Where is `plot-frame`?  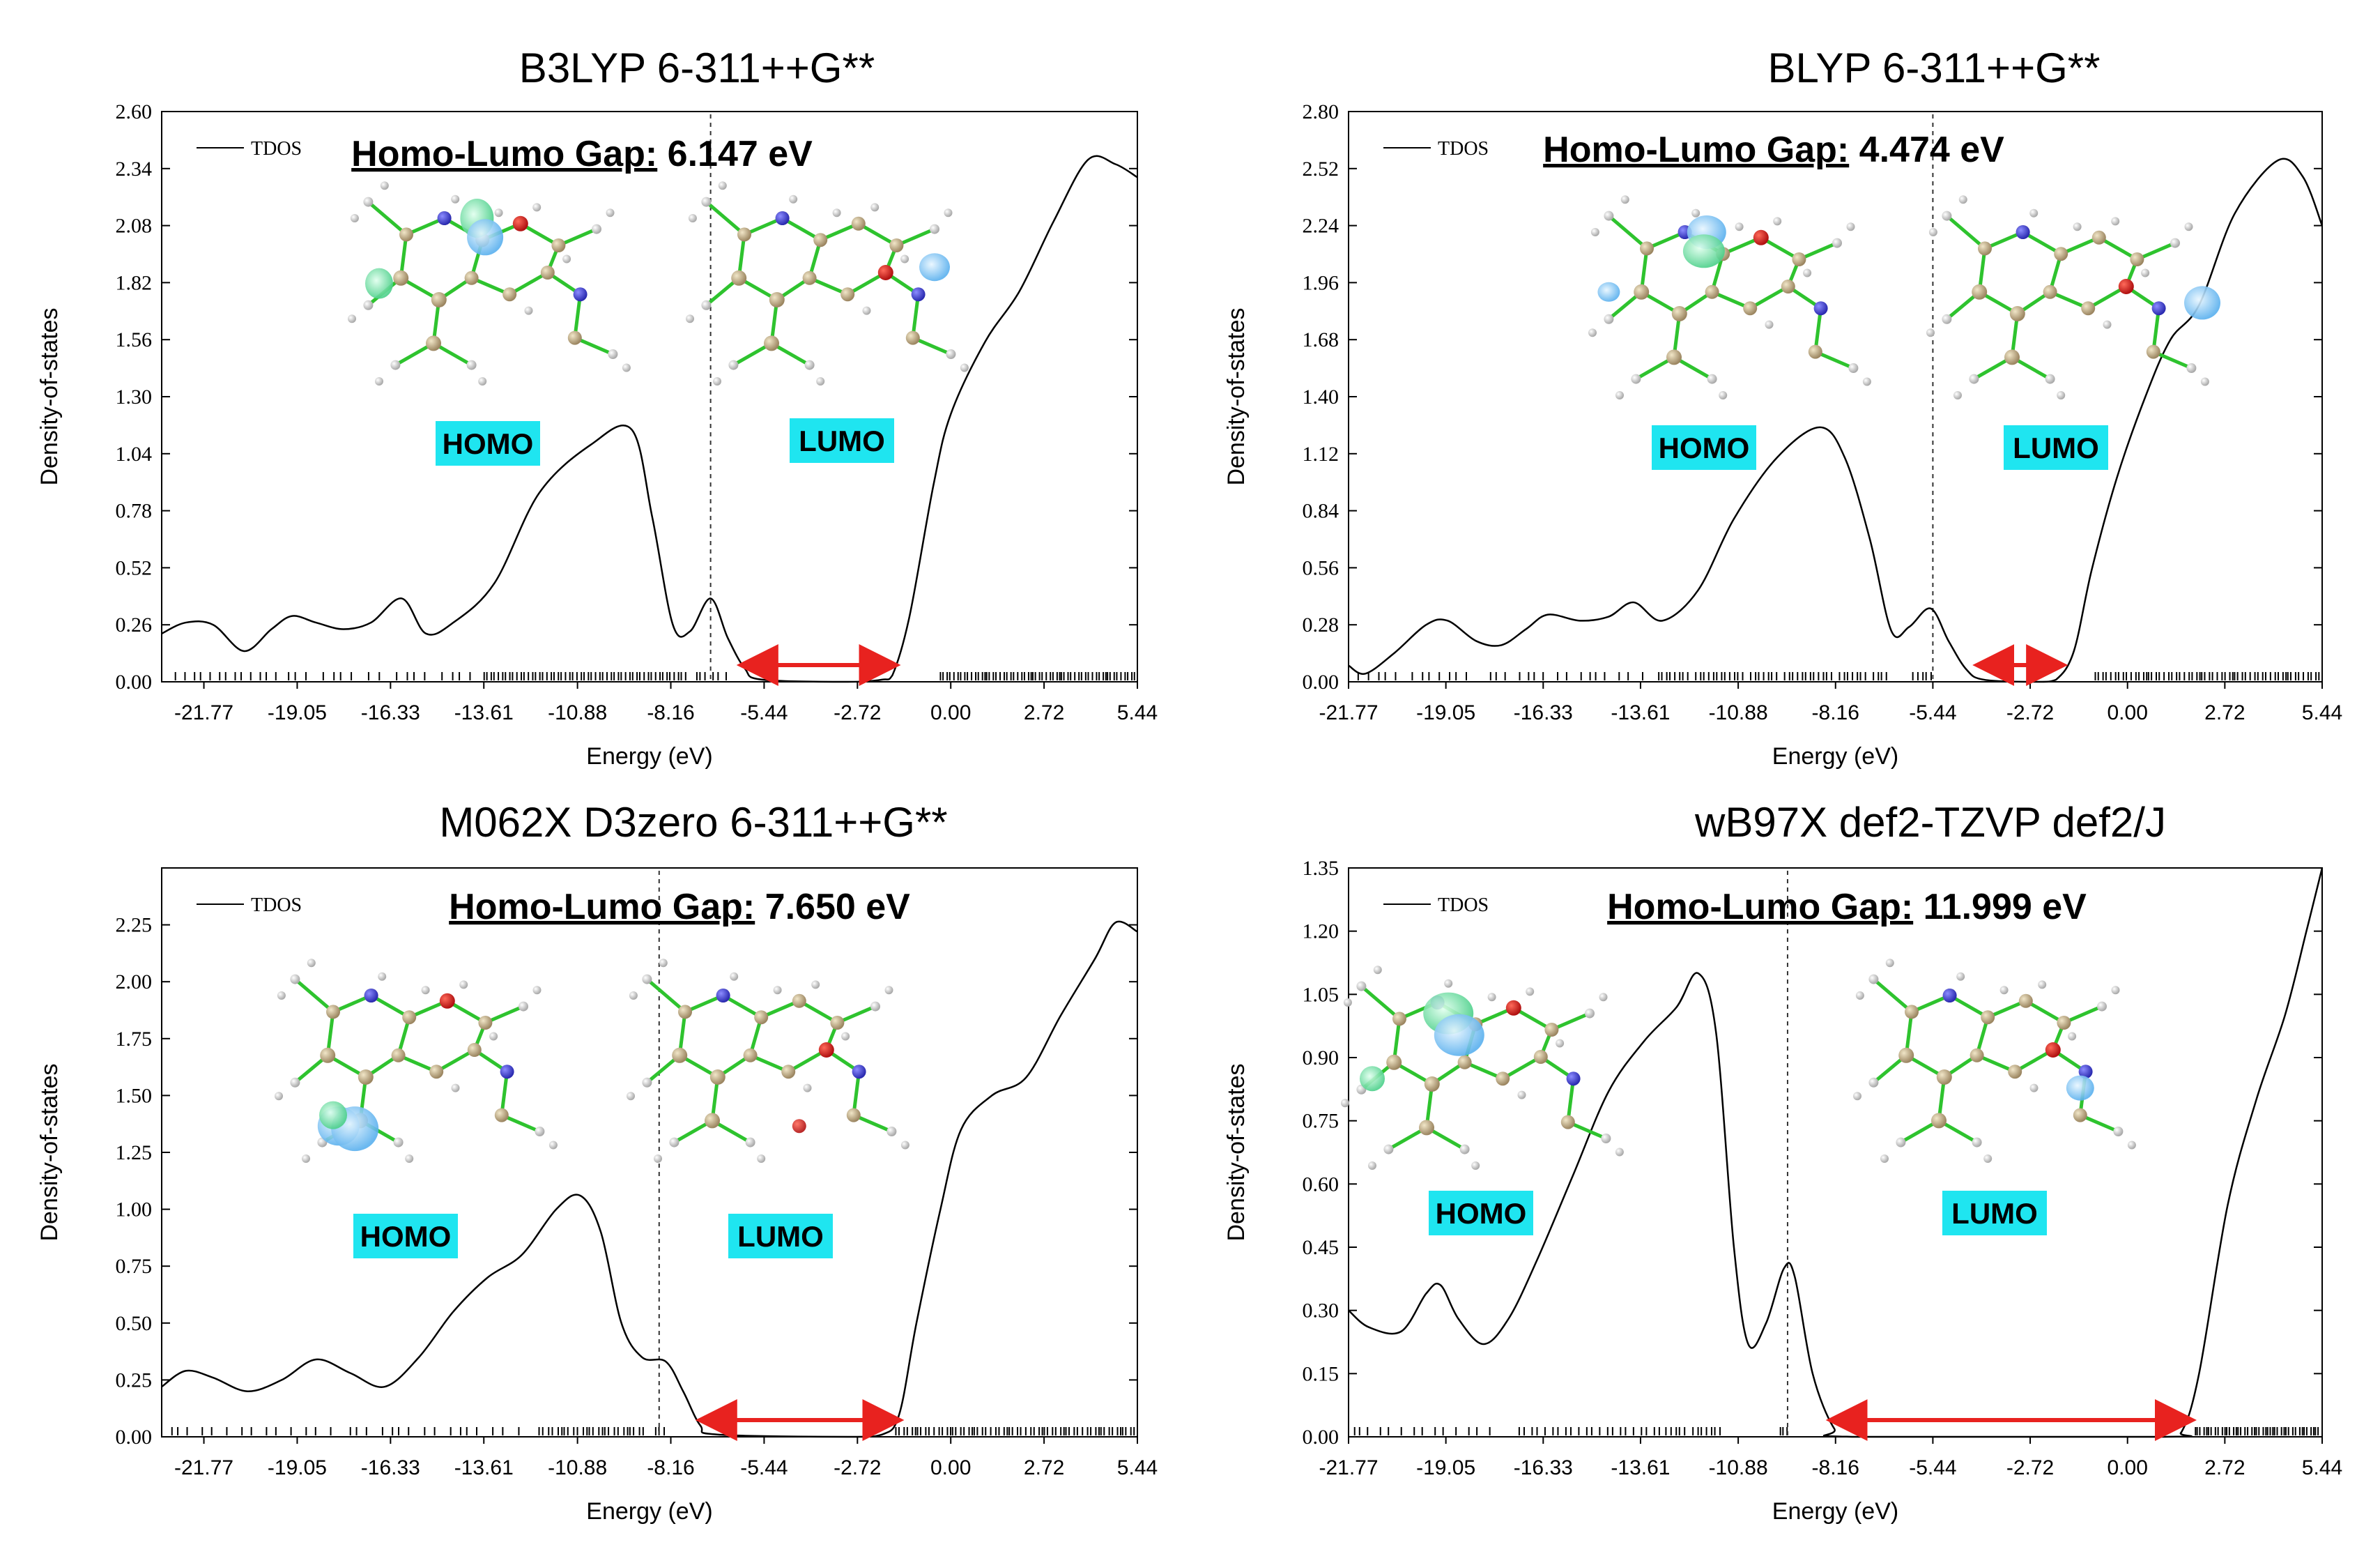
plot-frame is located at coordinates (1835, 397).